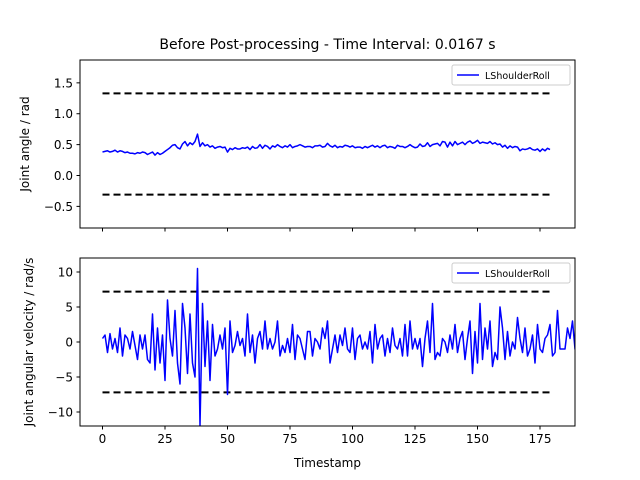 The image size is (640, 480). Describe the element at coordinates (64, 378) in the screenshot. I see `y-tick-label: −5` at that location.